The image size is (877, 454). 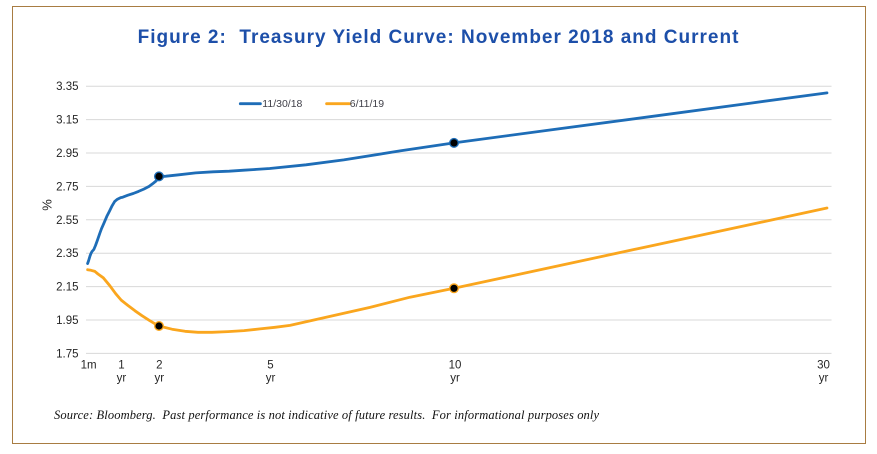 What do you see at coordinates (282, 104) in the screenshot?
I see `svg-text: 11/30/18` at bounding box center [282, 104].